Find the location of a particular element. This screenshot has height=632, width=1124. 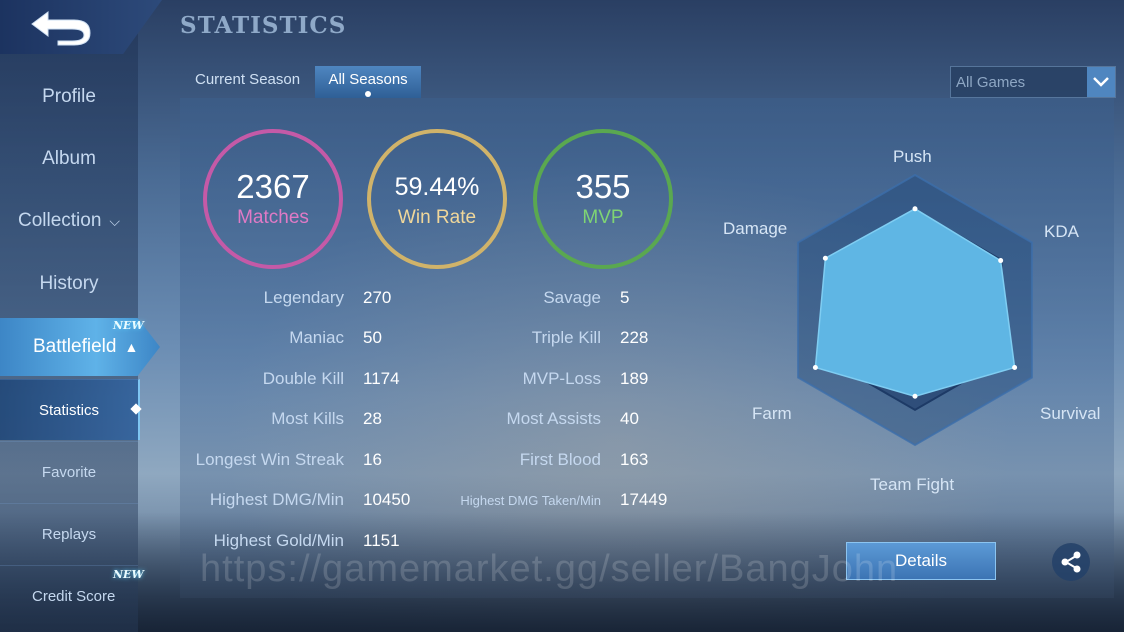

share-button is located at coordinates (1071, 562).